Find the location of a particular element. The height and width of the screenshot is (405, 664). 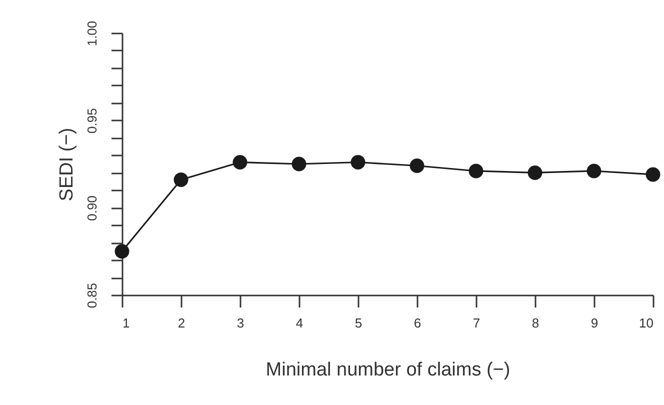

x-tick-label: 2 is located at coordinates (182, 323).